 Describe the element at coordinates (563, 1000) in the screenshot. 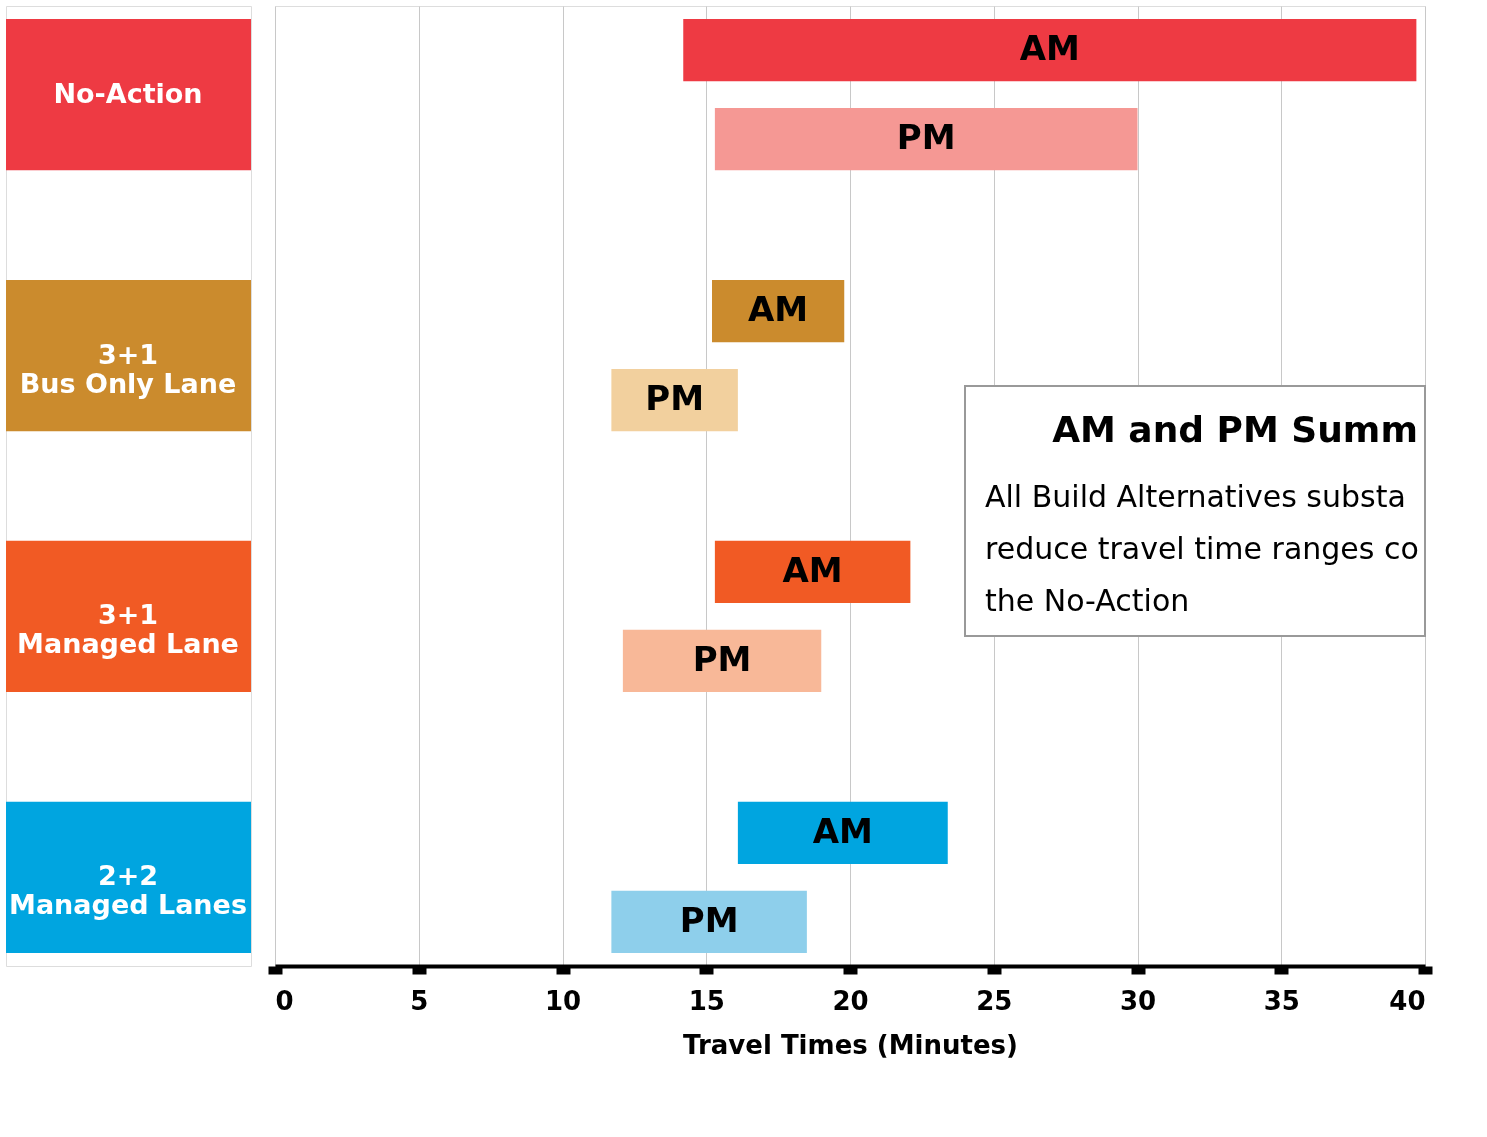

I see `x-tick-label: 10` at that location.